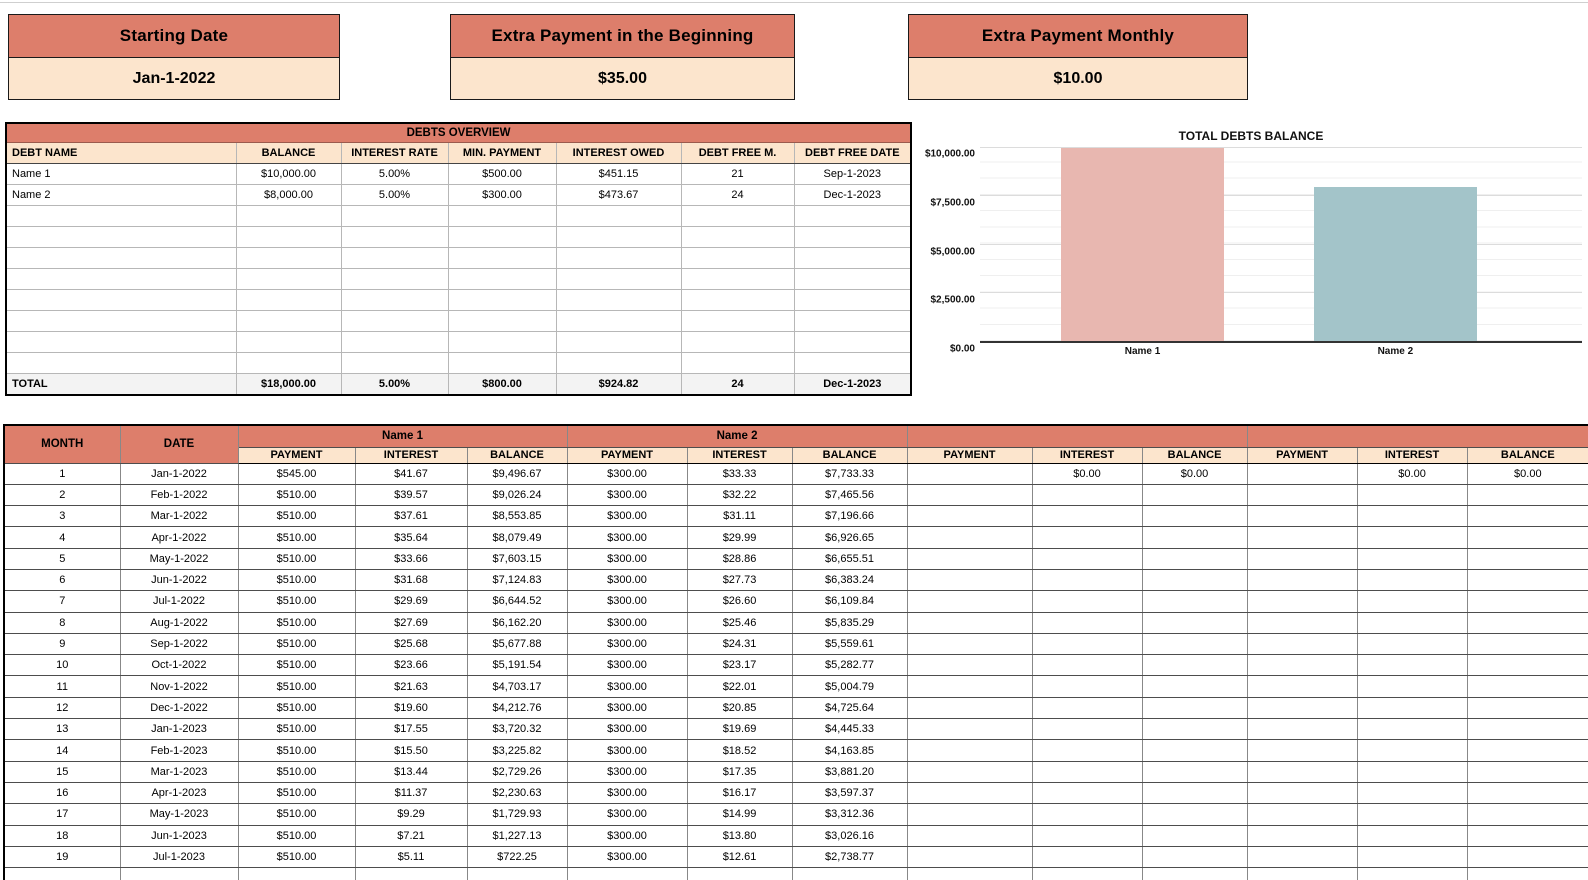 This screenshot has height=880, width=1588. What do you see at coordinates (517, 835) in the screenshot?
I see `cell-balance-1: $1,227.13` at bounding box center [517, 835].